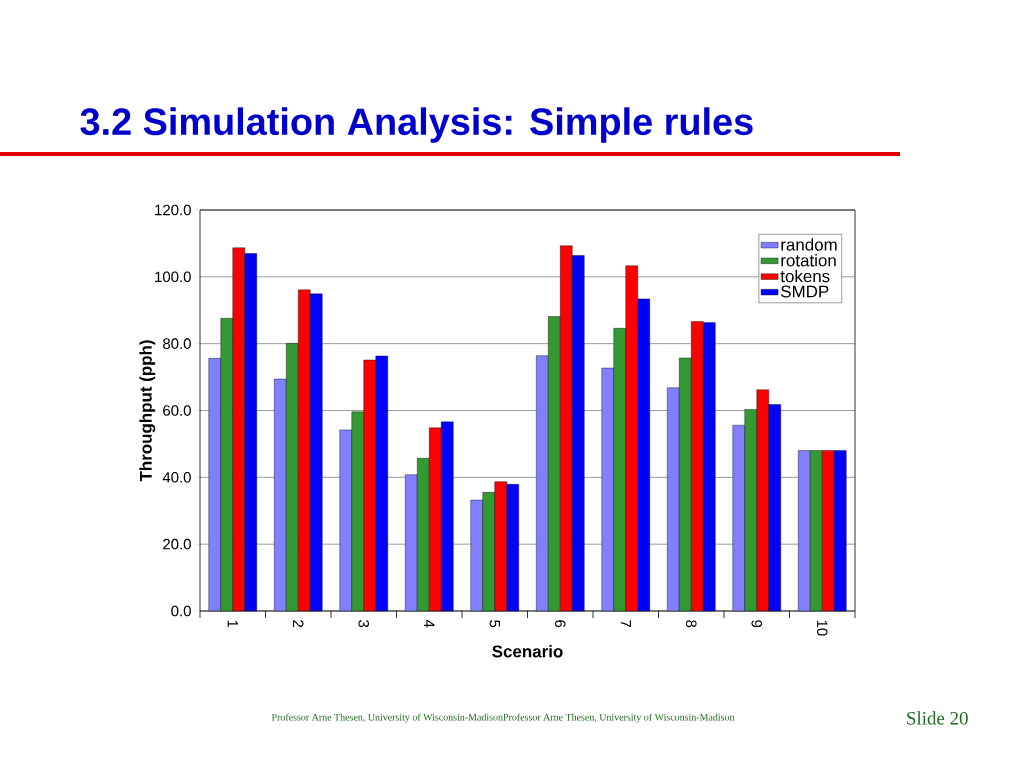 This screenshot has width=1024, height=768. Describe the element at coordinates (364, 624) in the screenshot. I see `x-tick-label: 3` at that location.